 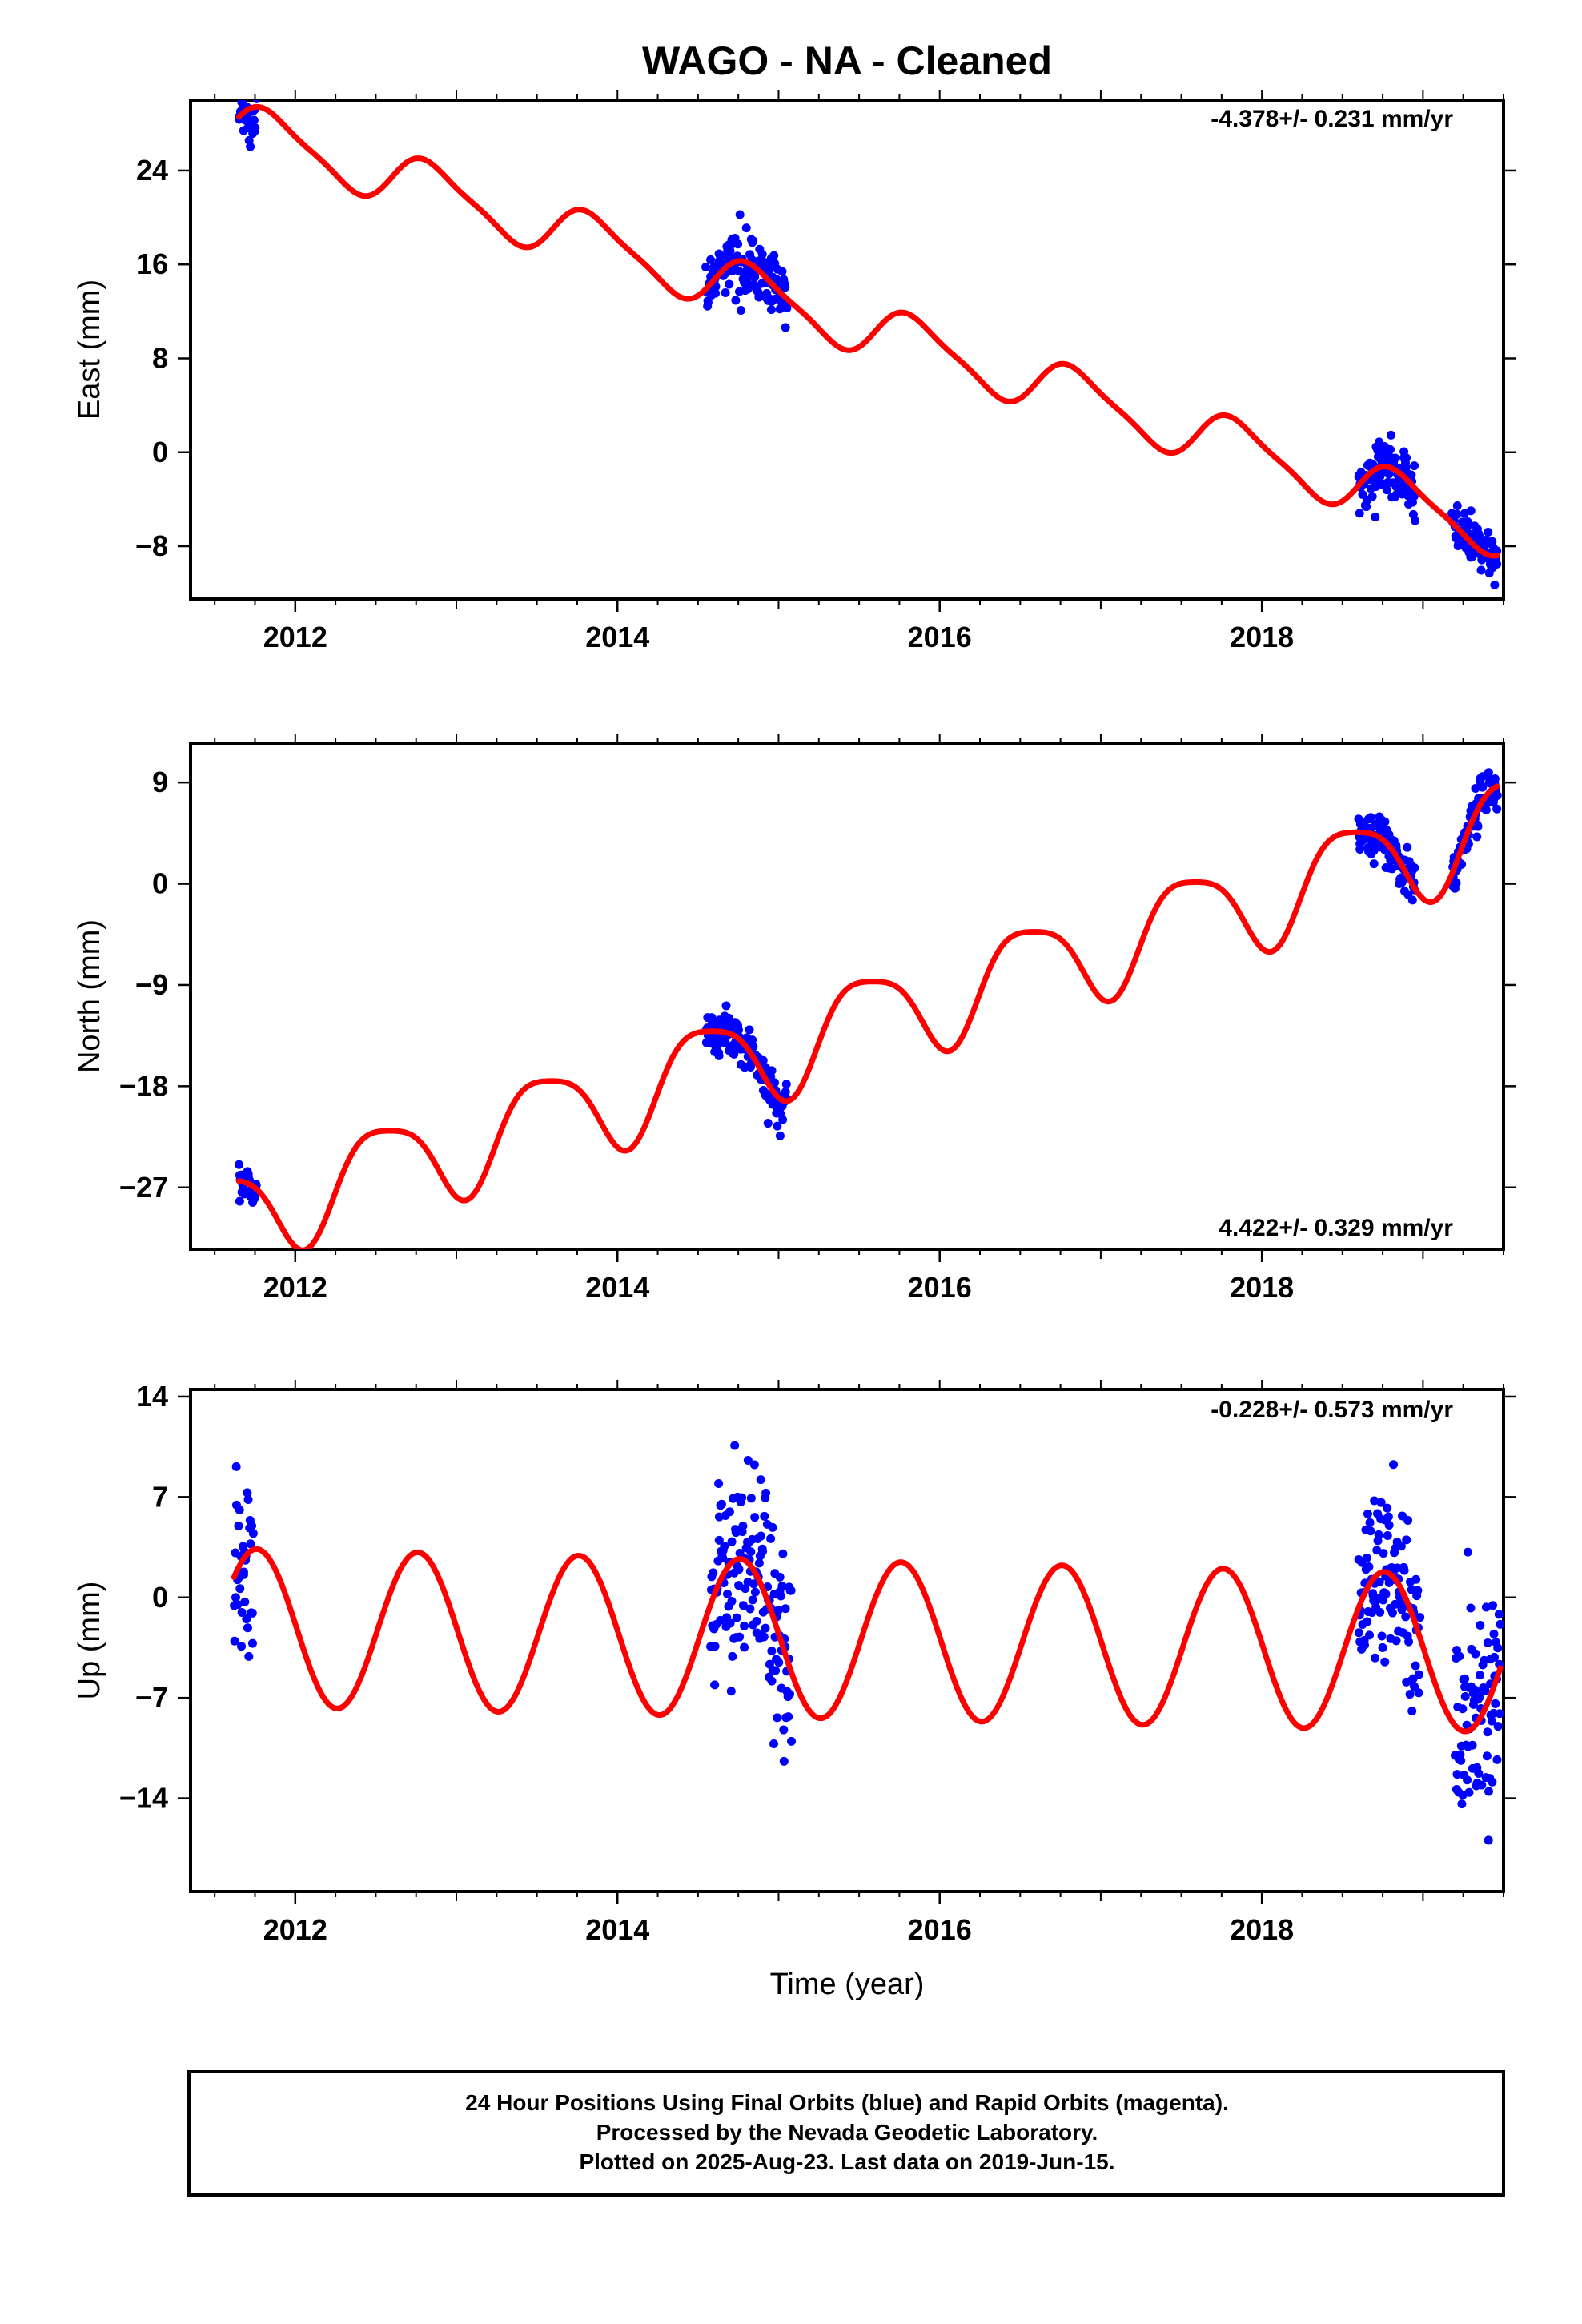 What do you see at coordinates (89, 996) in the screenshot?
I see `y-axis-label: North (mm)` at bounding box center [89, 996].